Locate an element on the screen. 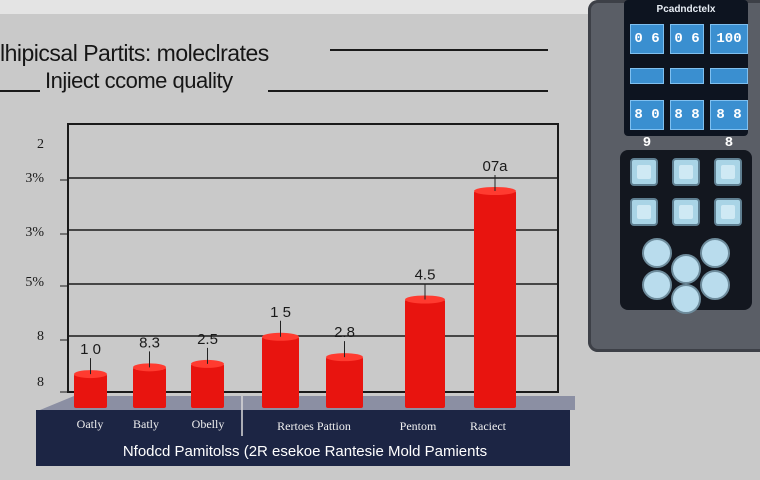 The image size is (760, 480). subtitle-rule-right is located at coordinates (408, 91).